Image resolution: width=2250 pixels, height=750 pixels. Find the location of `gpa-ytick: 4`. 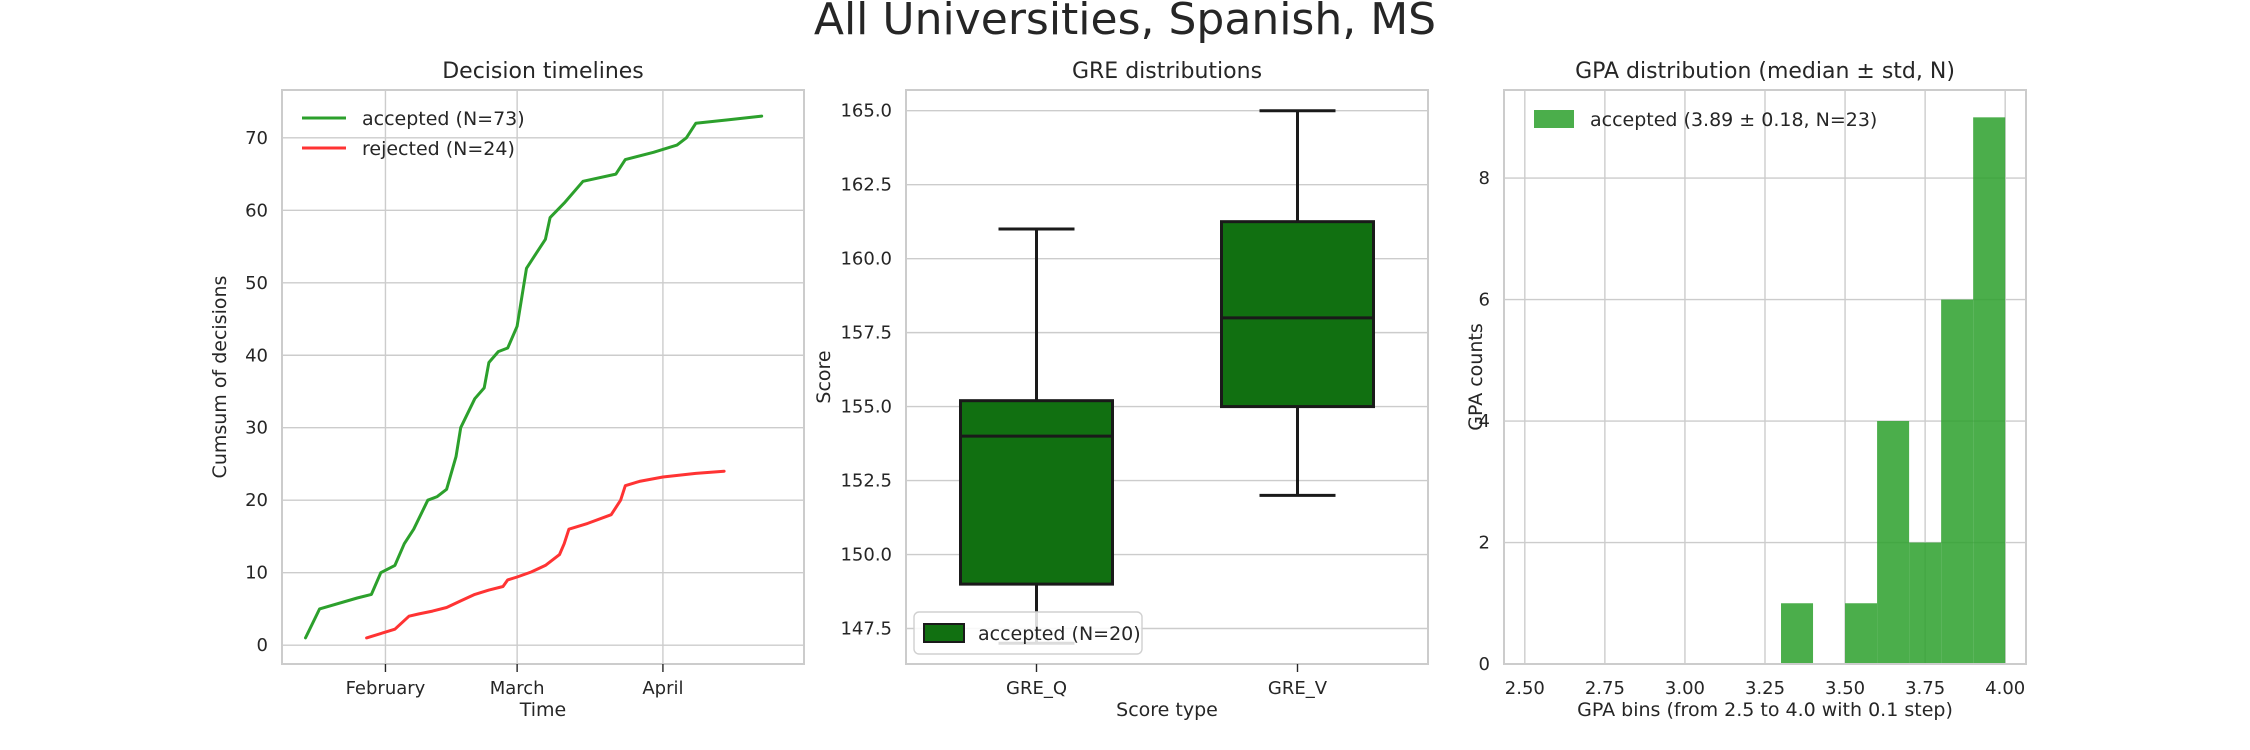

gpa-ytick: 4 is located at coordinates (1484, 421).